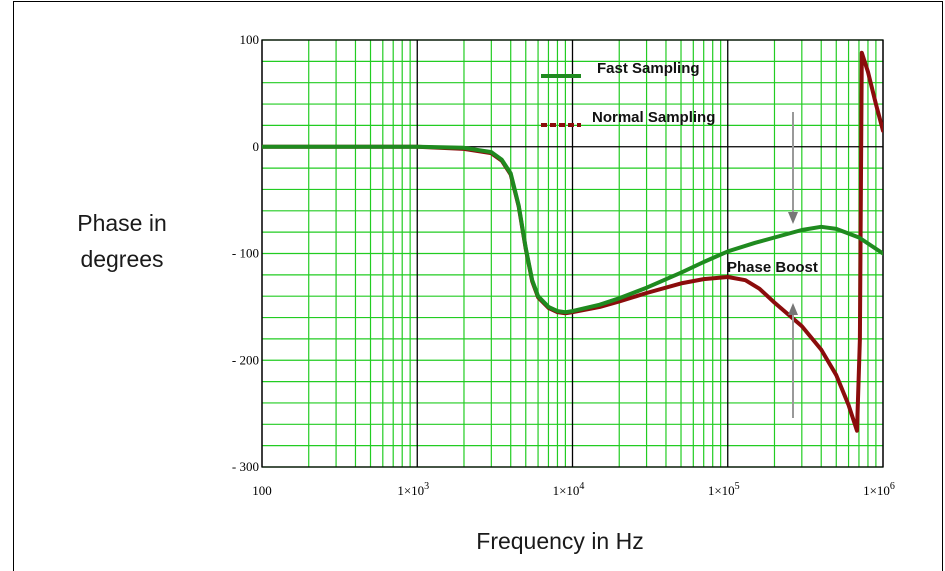 The image size is (945, 571). What do you see at coordinates (250, 39) in the screenshot?
I see `y-tick-label: 100` at bounding box center [250, 39].